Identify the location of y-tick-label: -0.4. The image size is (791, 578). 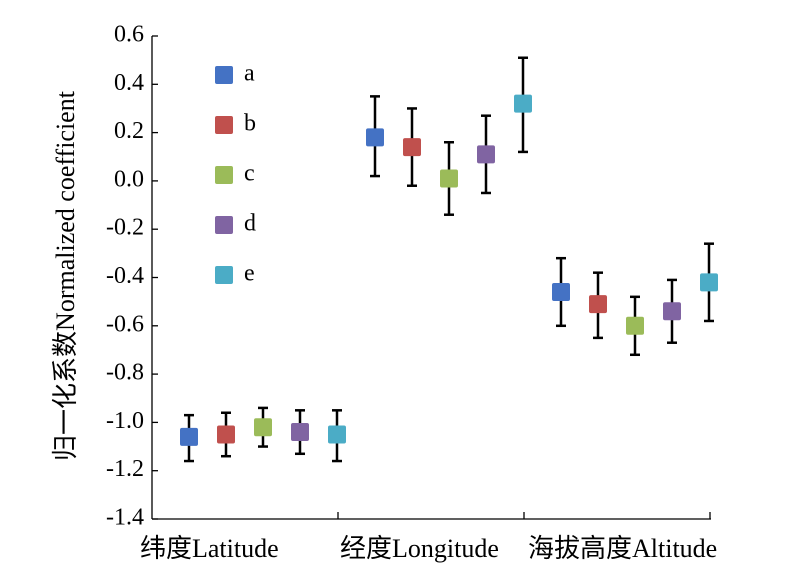
(125, 276).